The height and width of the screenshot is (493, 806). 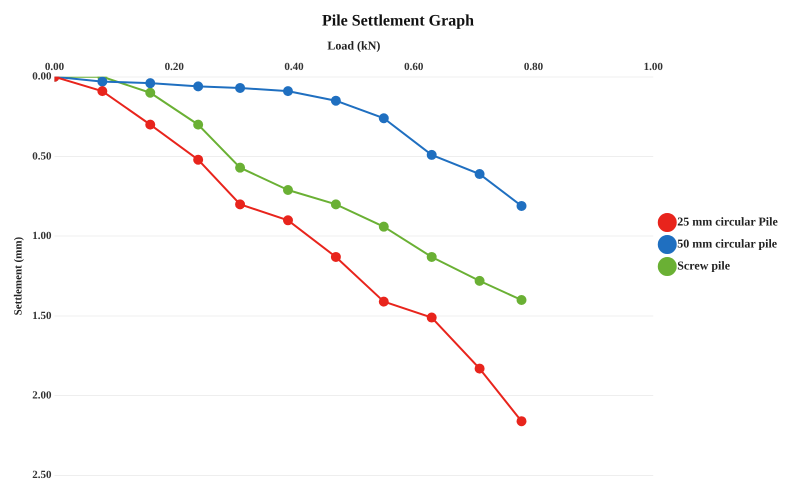 I want to click on y-tick-label: 0.00, so click(x=42, y=76).